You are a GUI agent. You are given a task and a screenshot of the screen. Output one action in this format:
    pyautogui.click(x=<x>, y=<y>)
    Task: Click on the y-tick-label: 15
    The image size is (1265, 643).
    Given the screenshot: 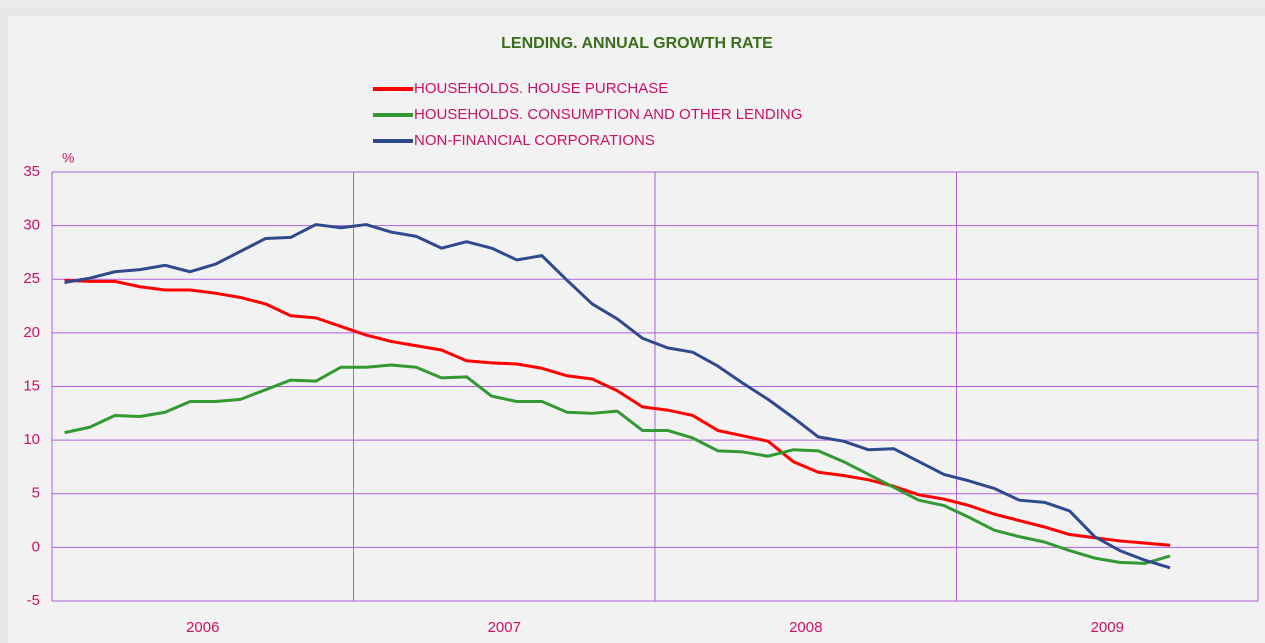 What is the action you would take?
    pyautogui.click(x=31, y=385)
    